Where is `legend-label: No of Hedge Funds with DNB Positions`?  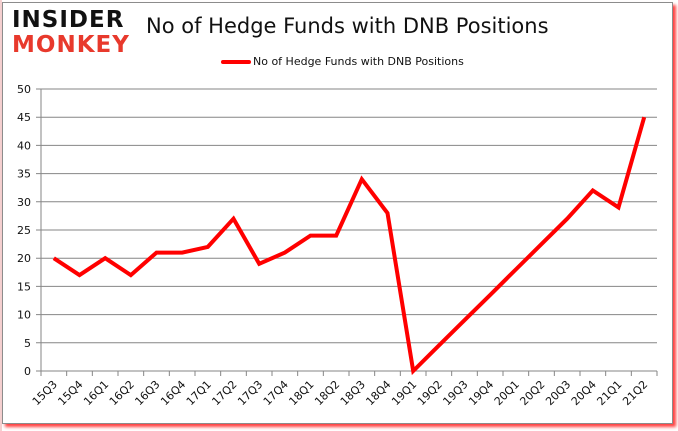
legend-label: No of Hedge Funds with DNB Positions is located at coordinates (358, 61).